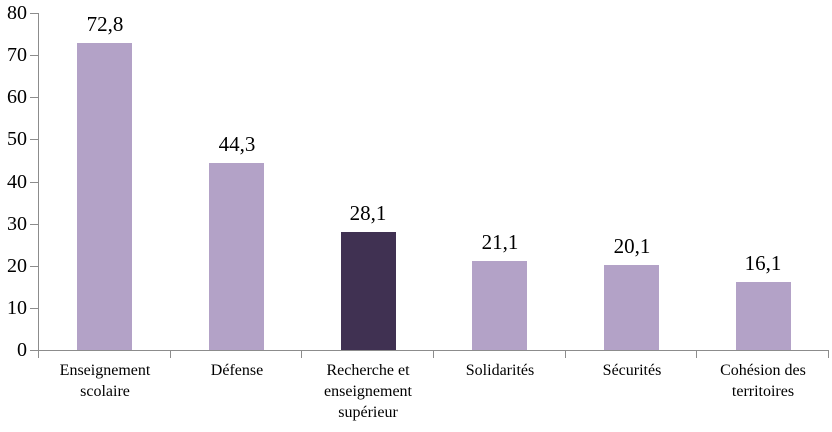 This screenshot has height=432, width=832. Describe the element at coordinates (500, 242) in the screenshot. I see `bar-value-label: 21,1` at that location.